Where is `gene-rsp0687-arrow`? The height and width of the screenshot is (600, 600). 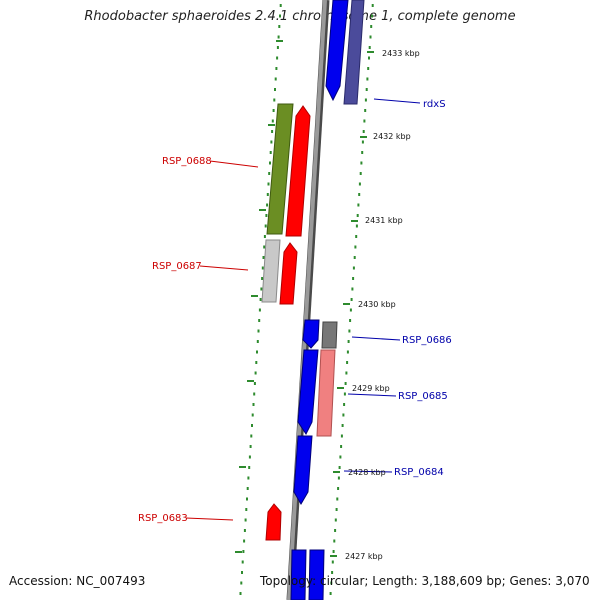
gene-rsp0687-arrow is located at coordinates (288, 273).